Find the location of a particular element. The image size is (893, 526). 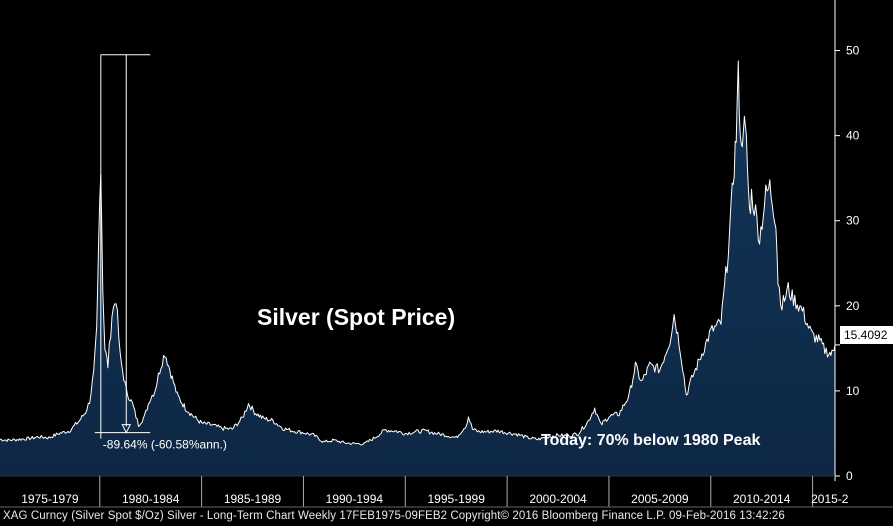

x-tick-label: 1985-1989 is located at coordinates (253, 499).